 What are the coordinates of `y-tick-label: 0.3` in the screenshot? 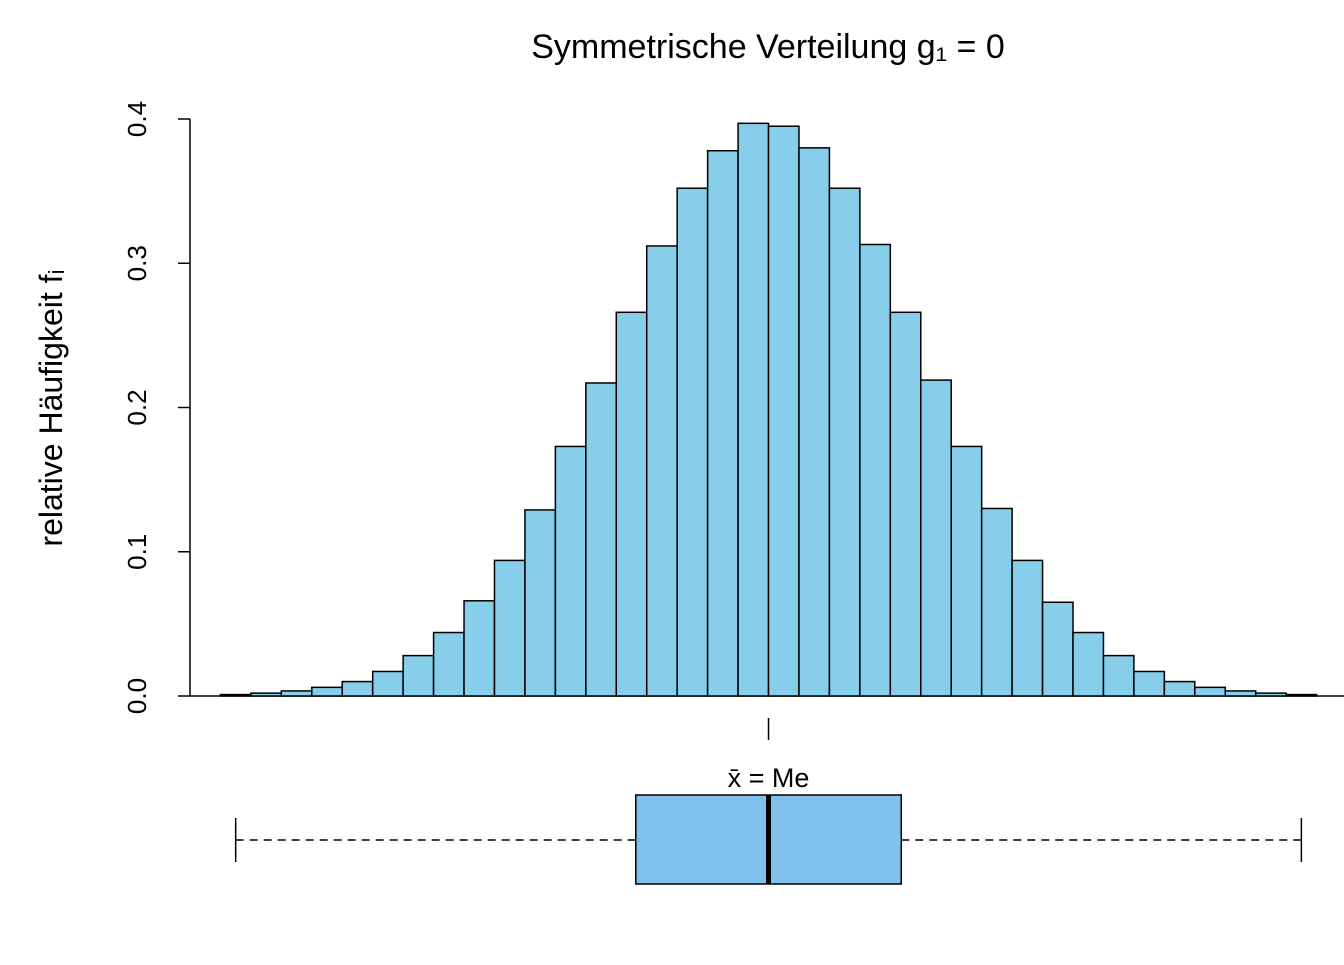 It's located at (137, 263).